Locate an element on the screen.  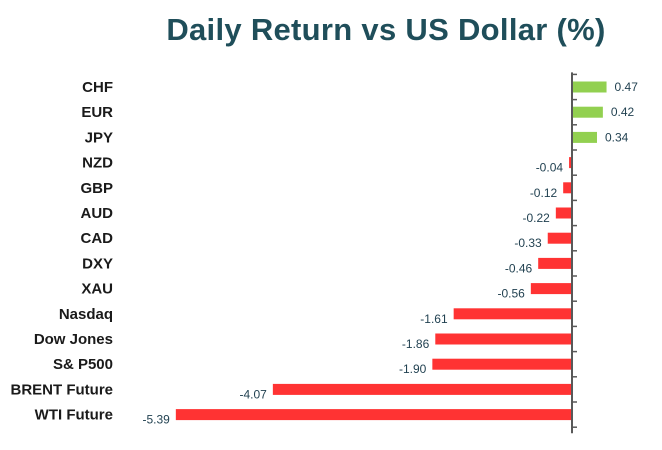
data-label: -0.46 is located at coordinates (519, 268).